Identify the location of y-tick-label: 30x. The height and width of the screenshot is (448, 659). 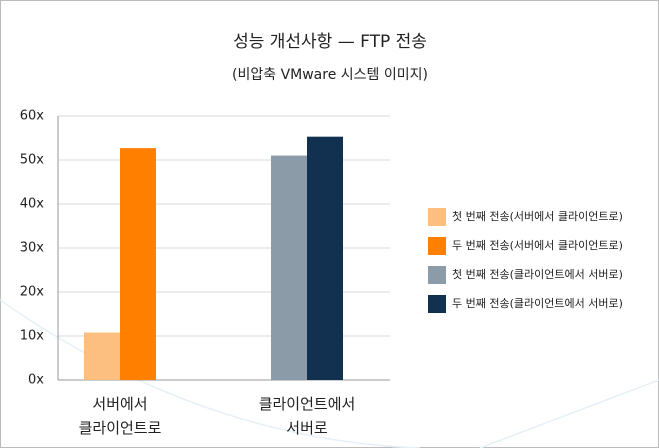
(32, 248).